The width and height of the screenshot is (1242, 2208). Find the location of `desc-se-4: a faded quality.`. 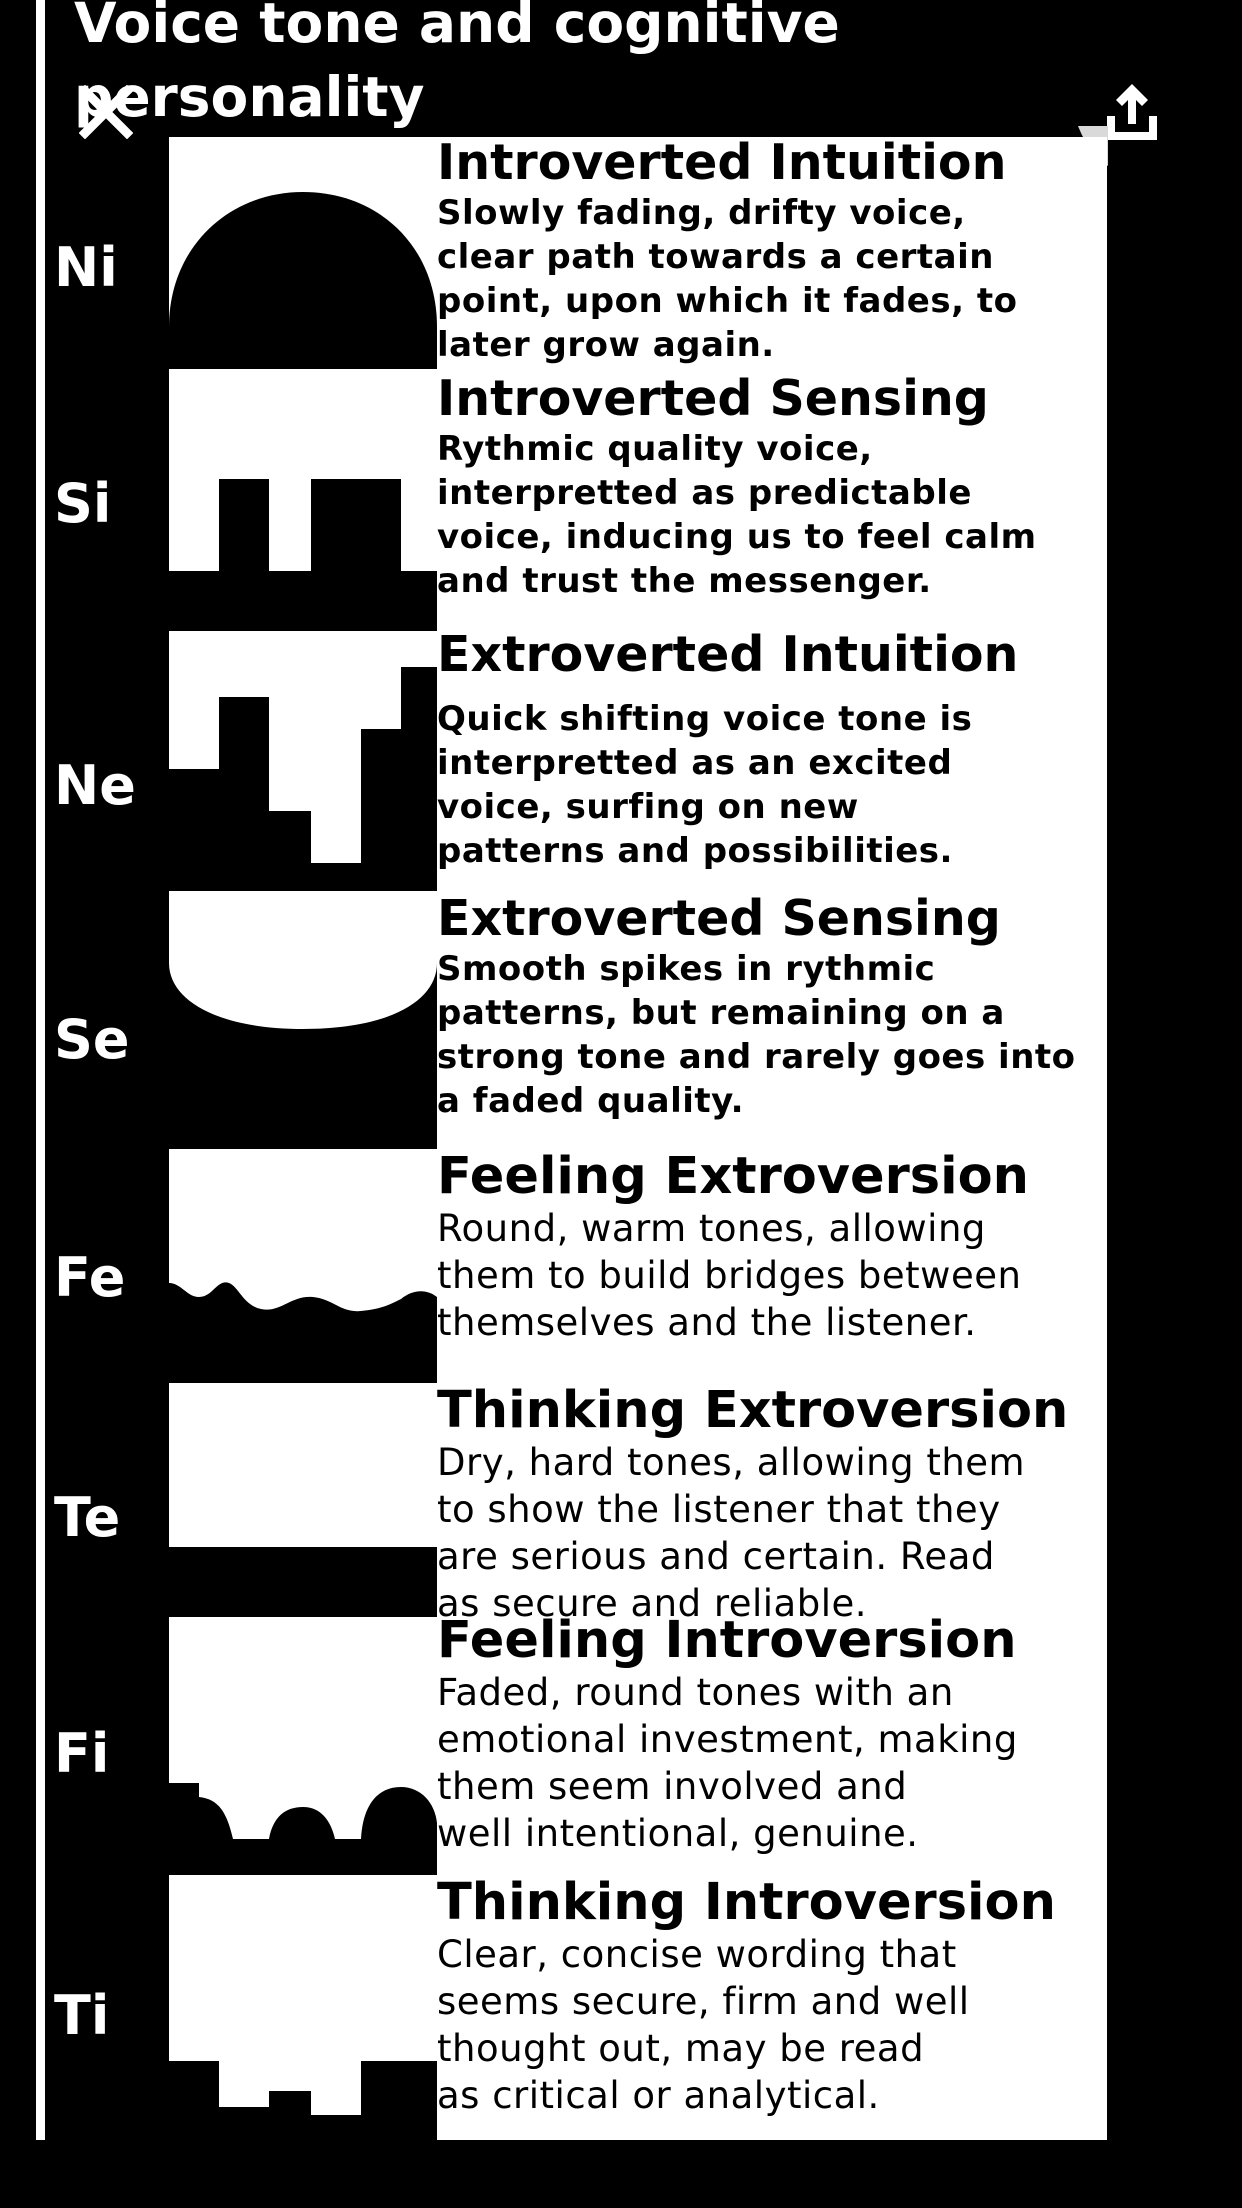

desc-se-4: a faded quality. is located at coordinates (591, 1101).